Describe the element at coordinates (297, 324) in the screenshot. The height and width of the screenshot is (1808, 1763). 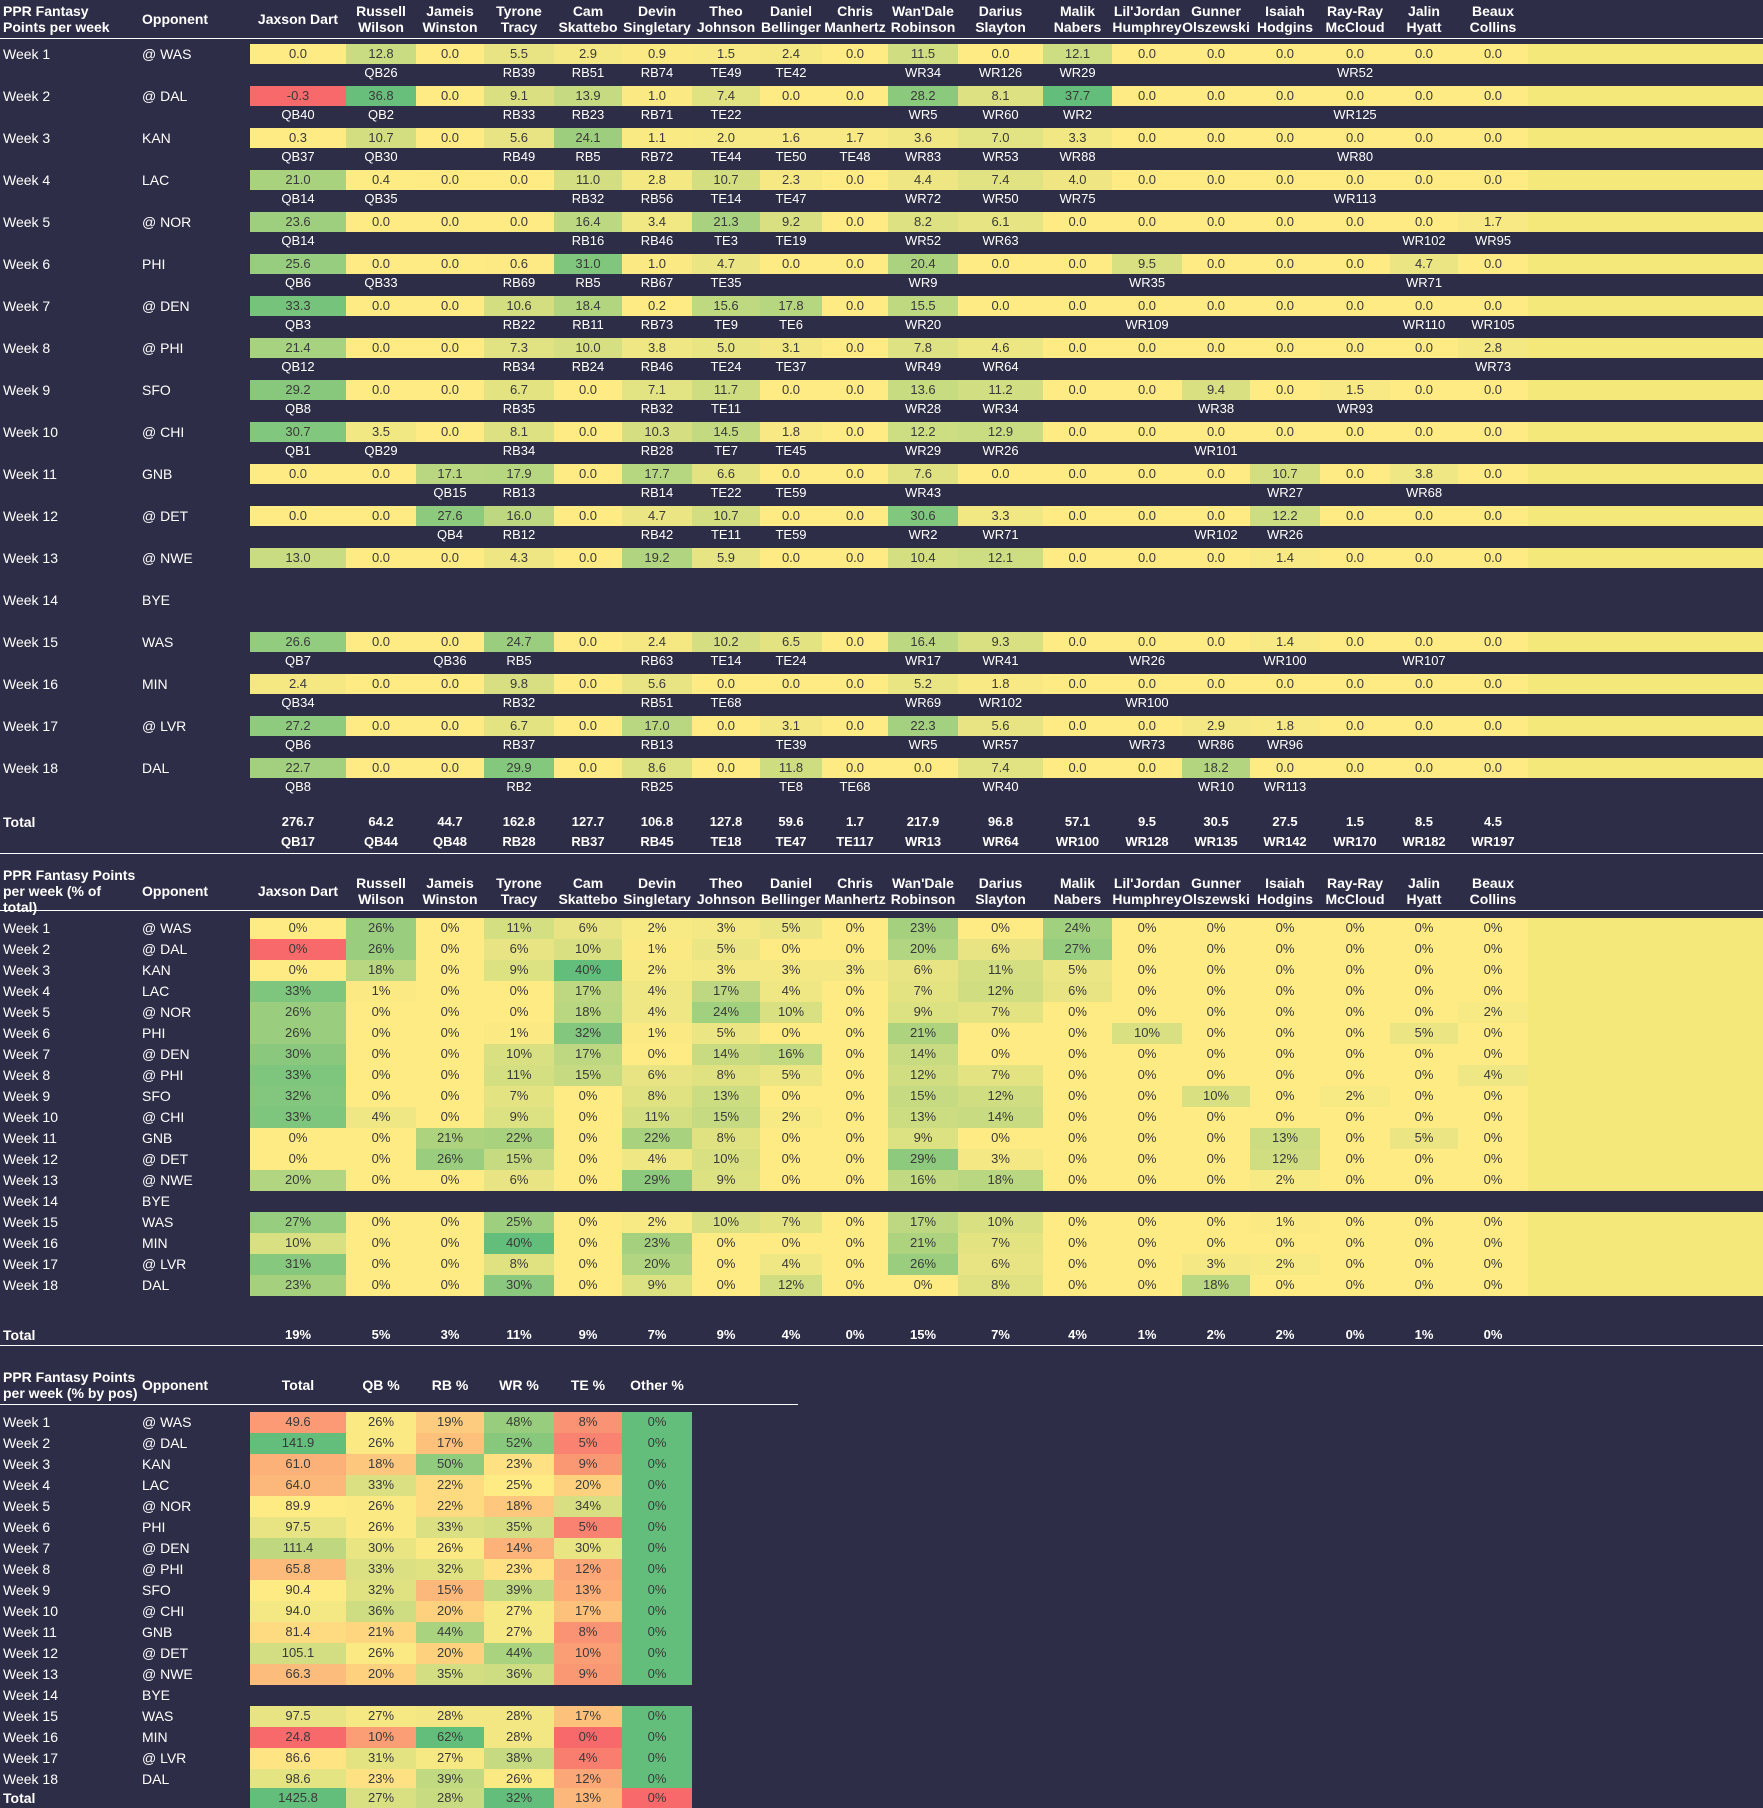
I see `position-rank: QB3` at that location.